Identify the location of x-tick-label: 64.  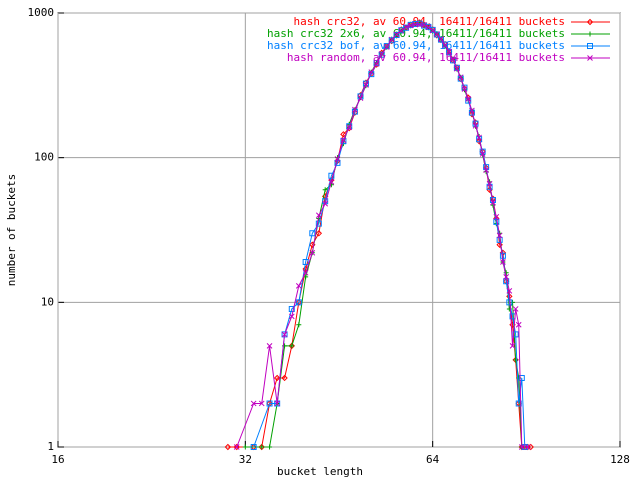
(433, 459).